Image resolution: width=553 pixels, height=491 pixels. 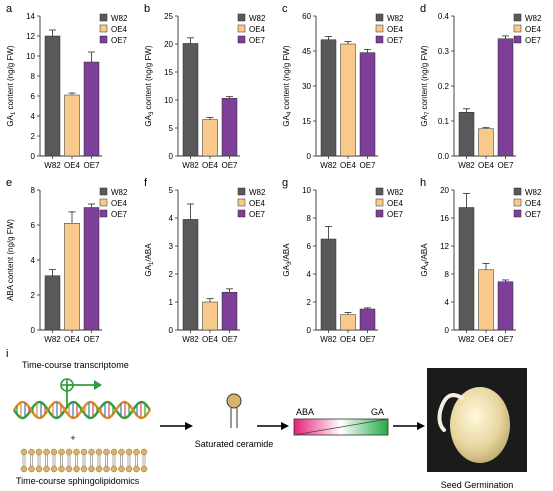 I want to click on y-tick-label: 25, so click(x=168, y=16).